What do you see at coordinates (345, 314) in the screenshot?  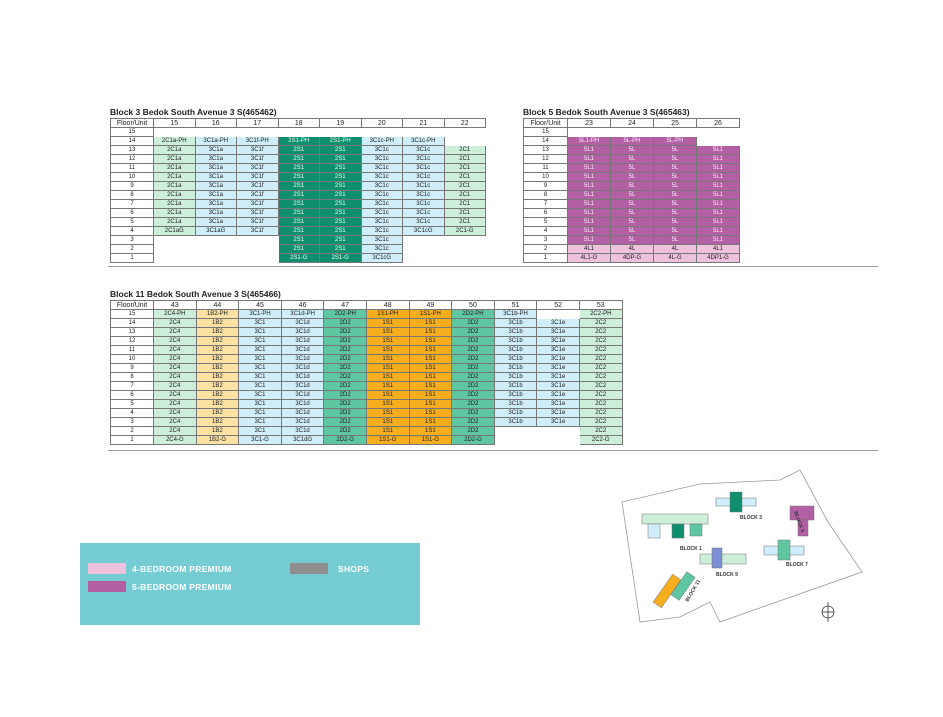 I see `unit-type-cell: 2D2-PH` at bounding box center [345, 314].